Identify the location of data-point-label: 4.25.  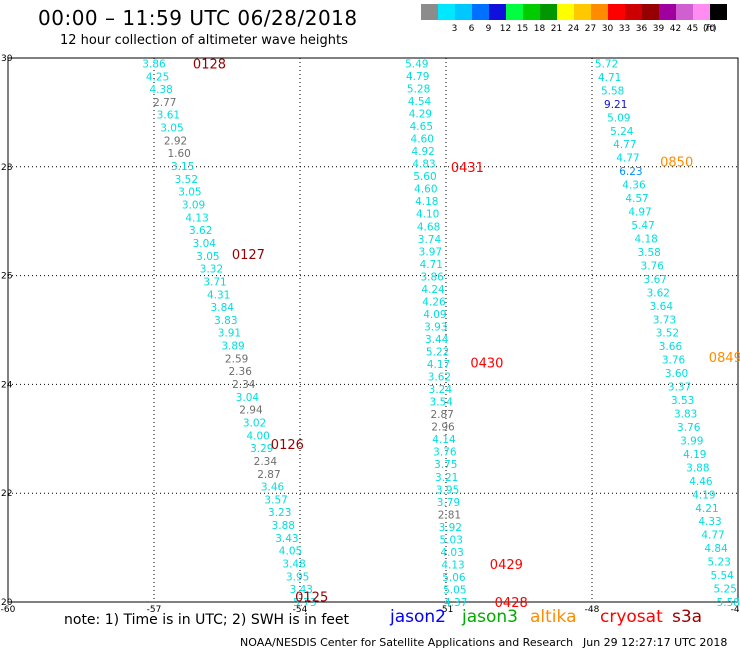
(157, 77).